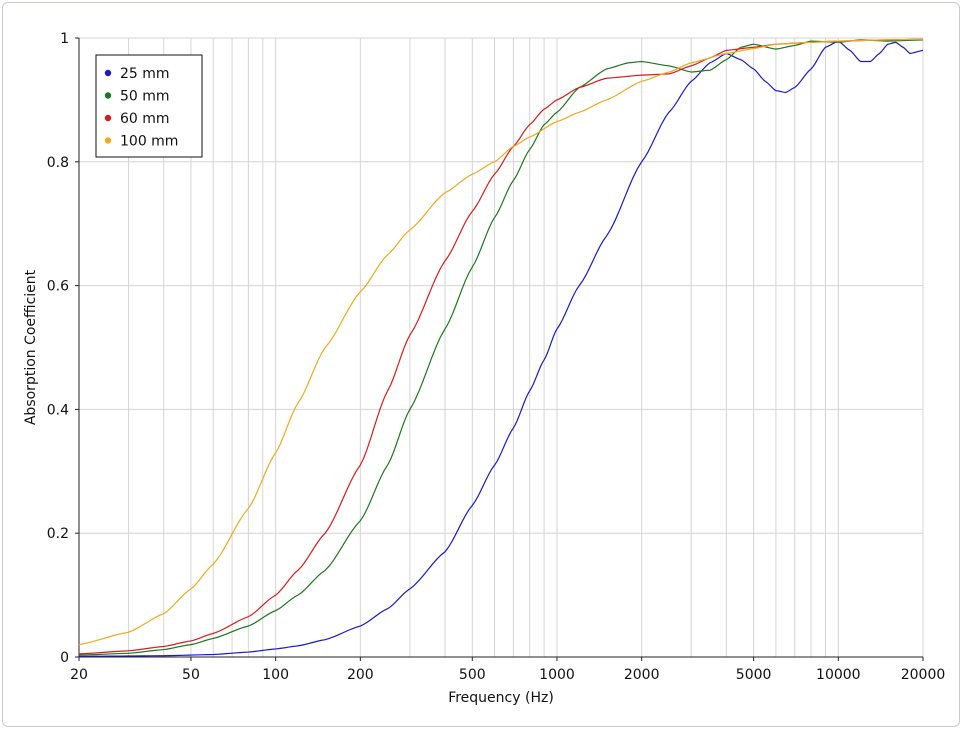 This screenshot has height=729, width=962. Describe the element at coordinates (58, 534) in the screenshot. I see `y-tick-label: 0.2` at that location.